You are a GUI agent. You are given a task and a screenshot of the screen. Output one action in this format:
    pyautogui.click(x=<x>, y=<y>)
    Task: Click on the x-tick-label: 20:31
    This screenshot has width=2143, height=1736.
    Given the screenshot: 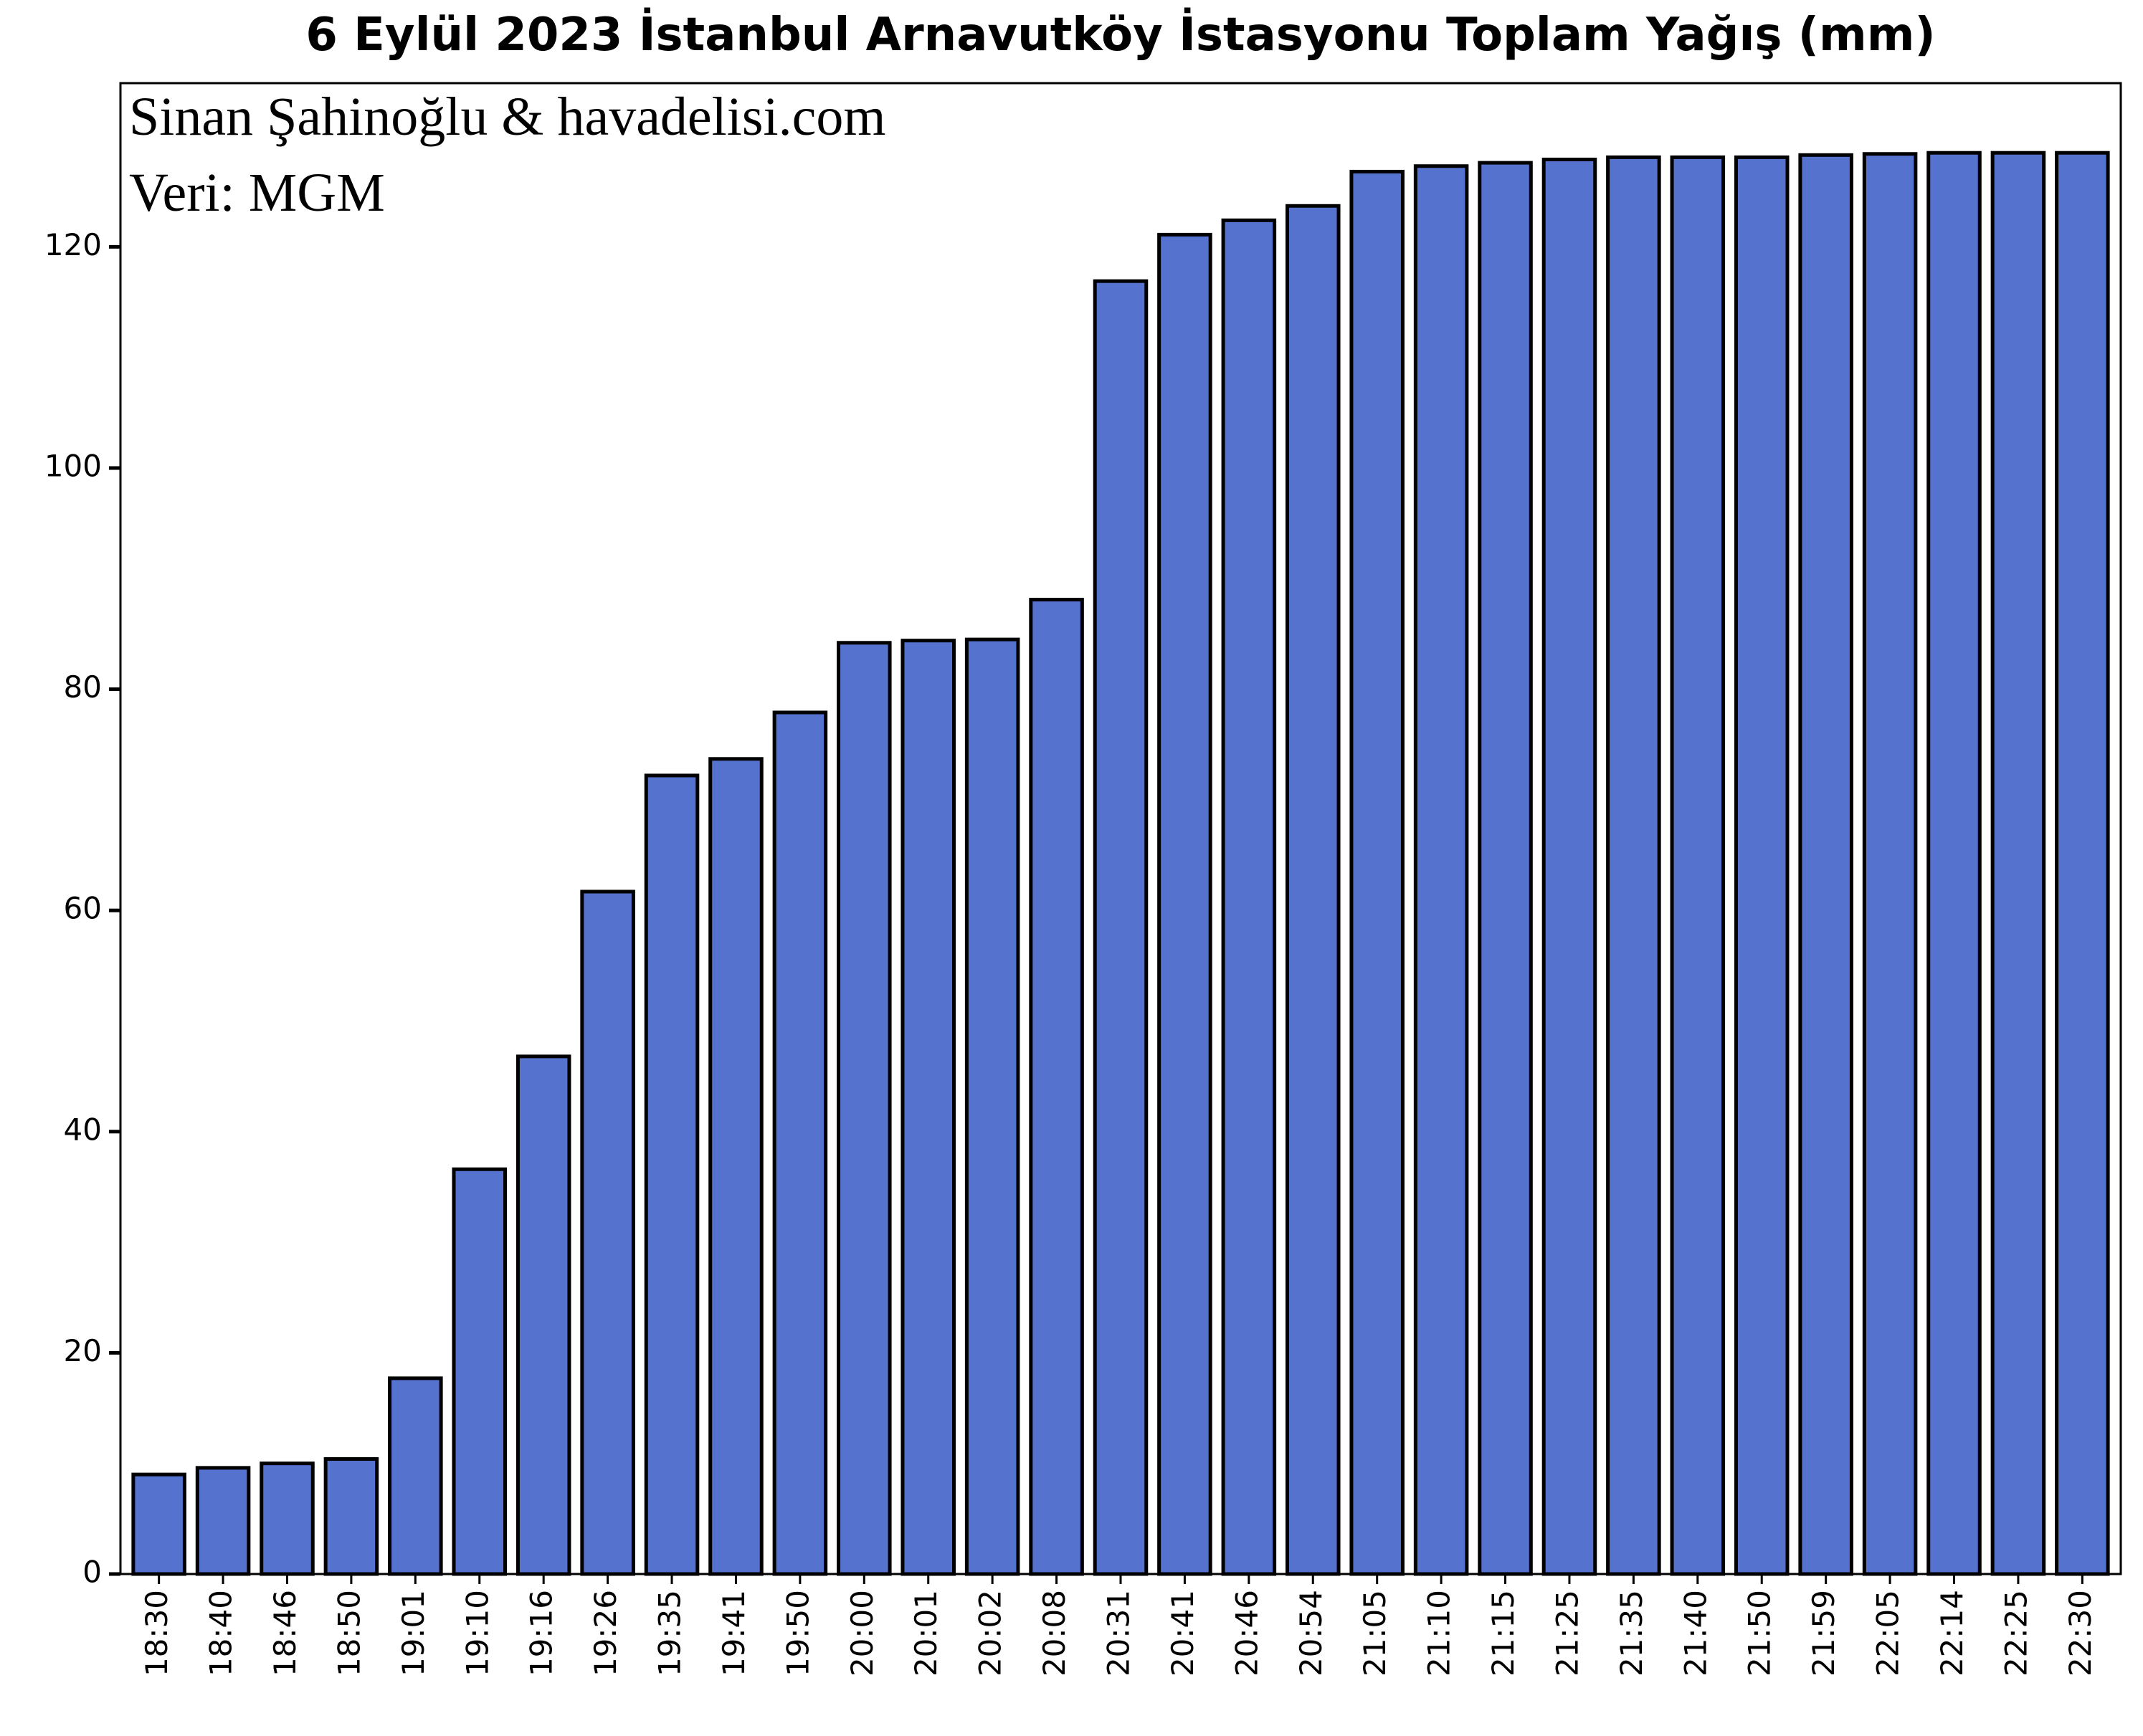 What is the action you would take?
    pyautogui.click(x=1118, y=1633)
    